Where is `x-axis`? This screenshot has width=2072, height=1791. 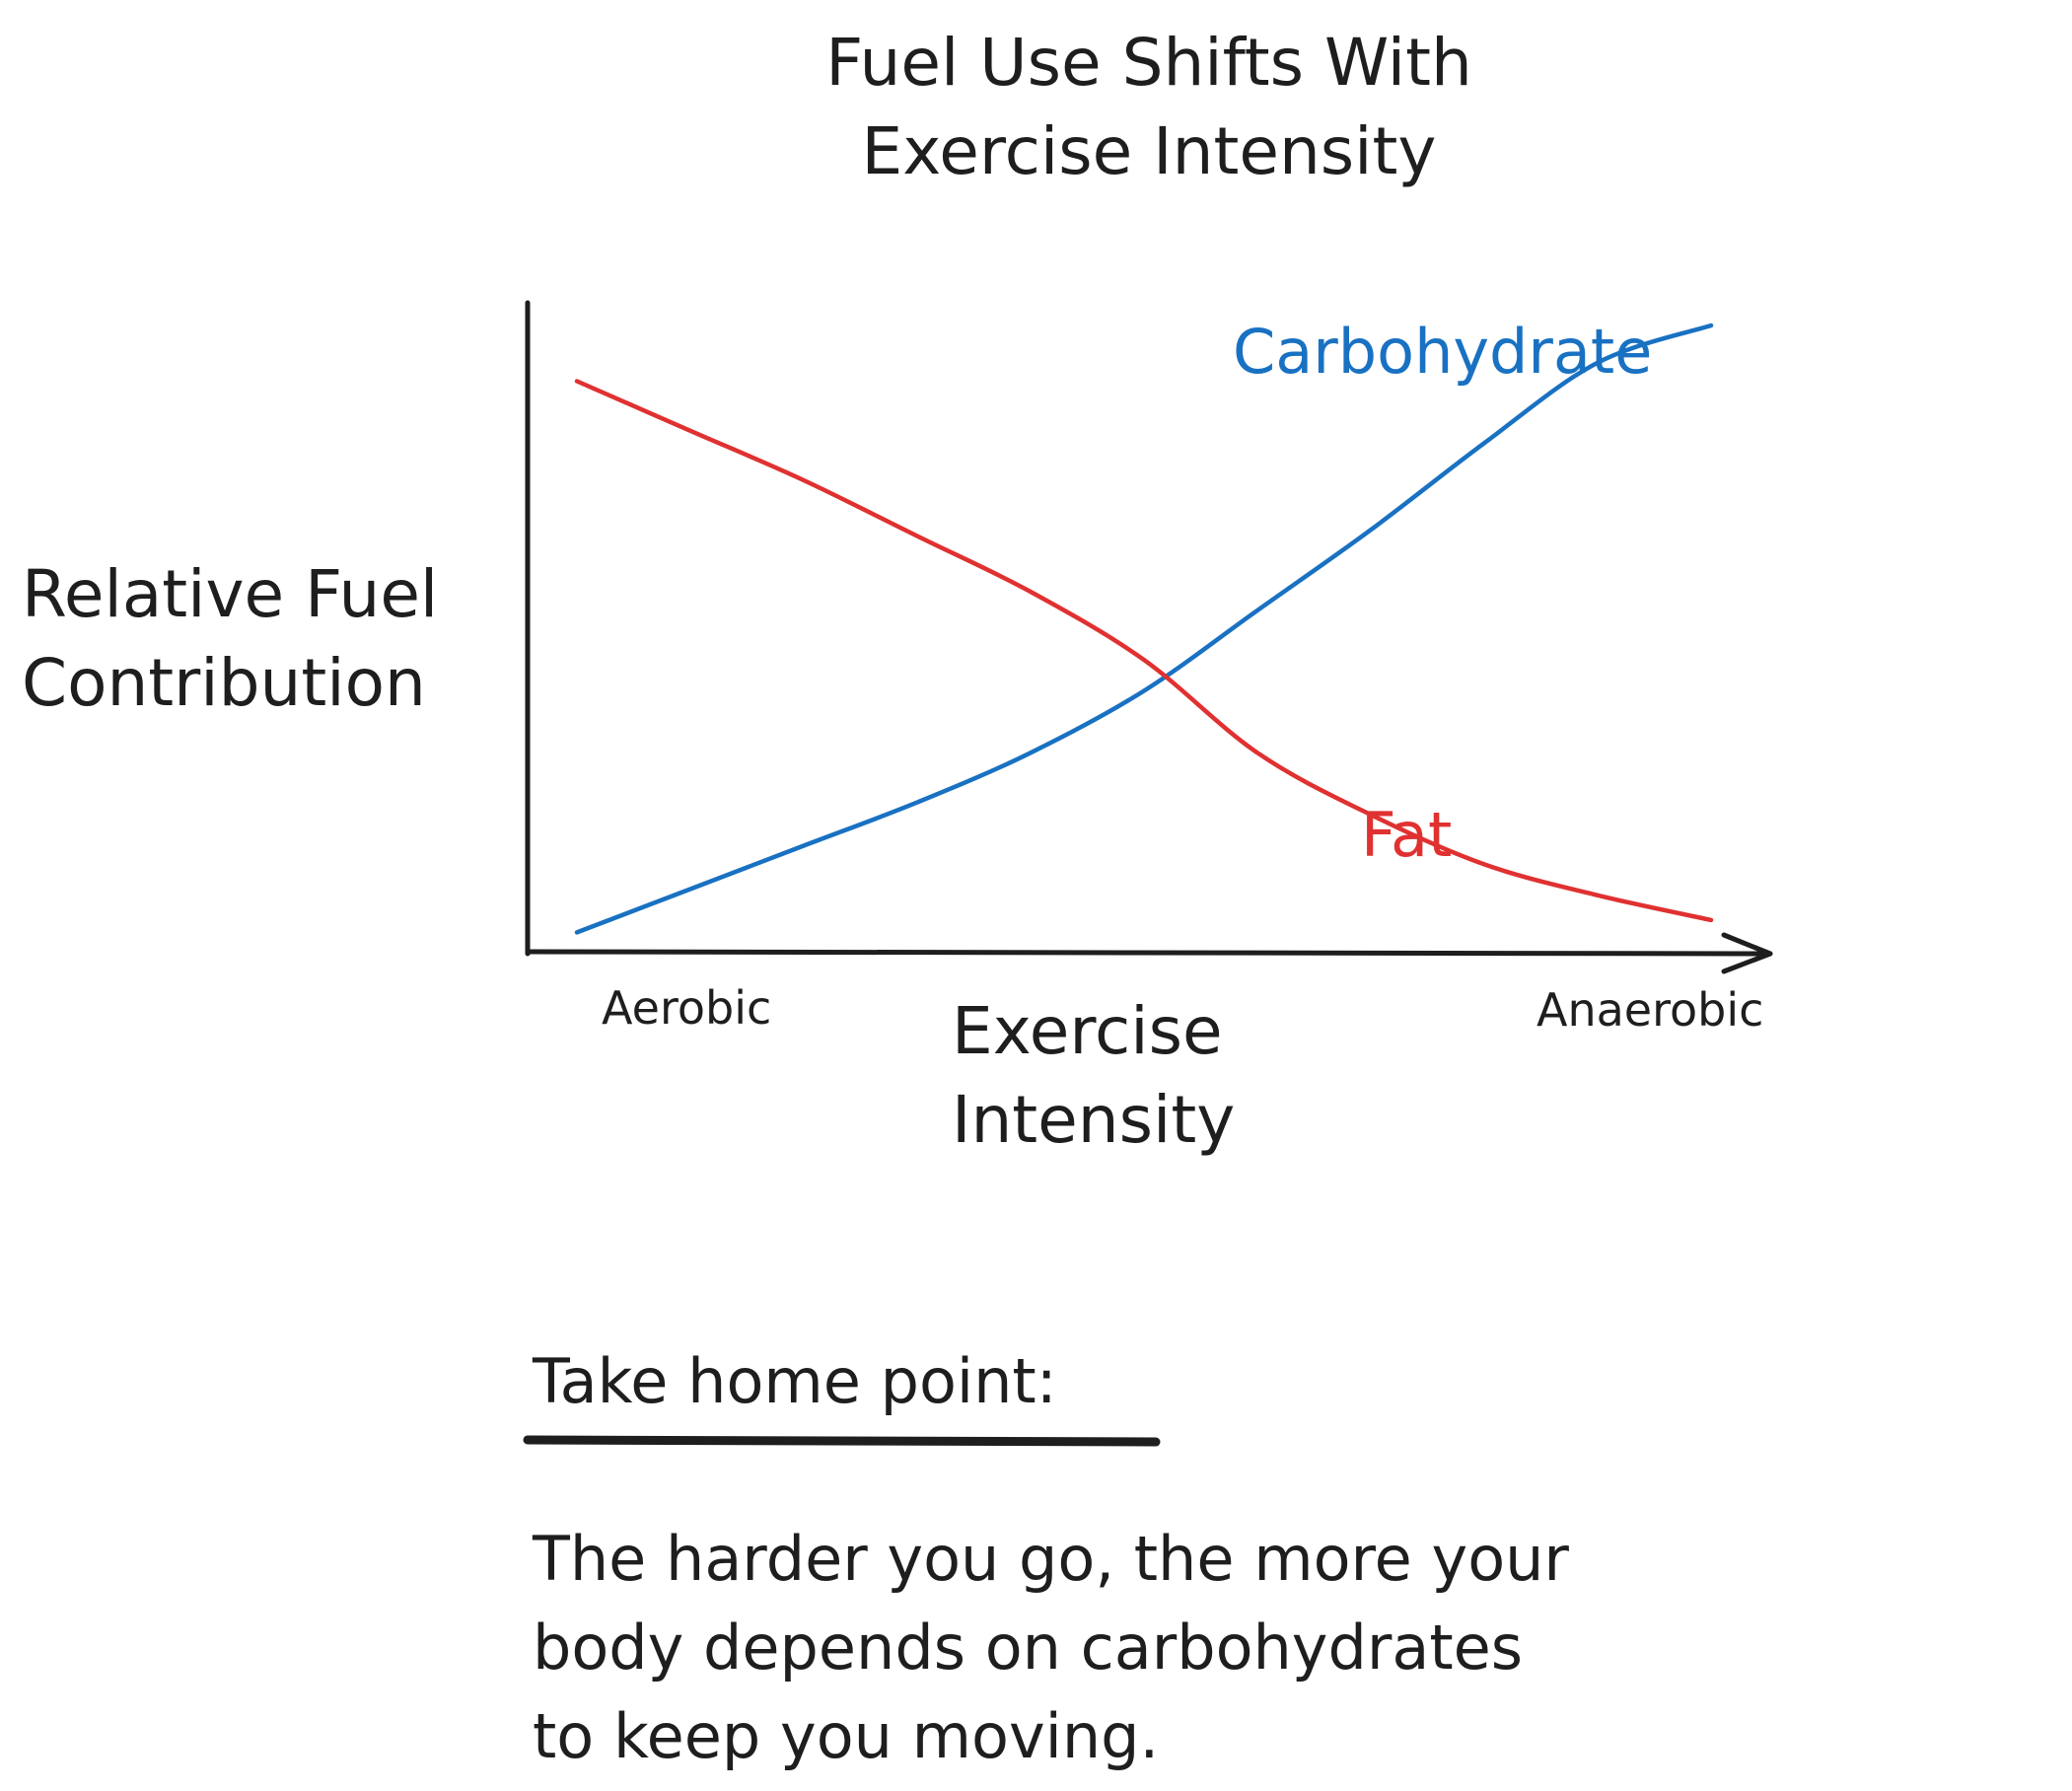 x-axis is located at coordinates (1149, 953).